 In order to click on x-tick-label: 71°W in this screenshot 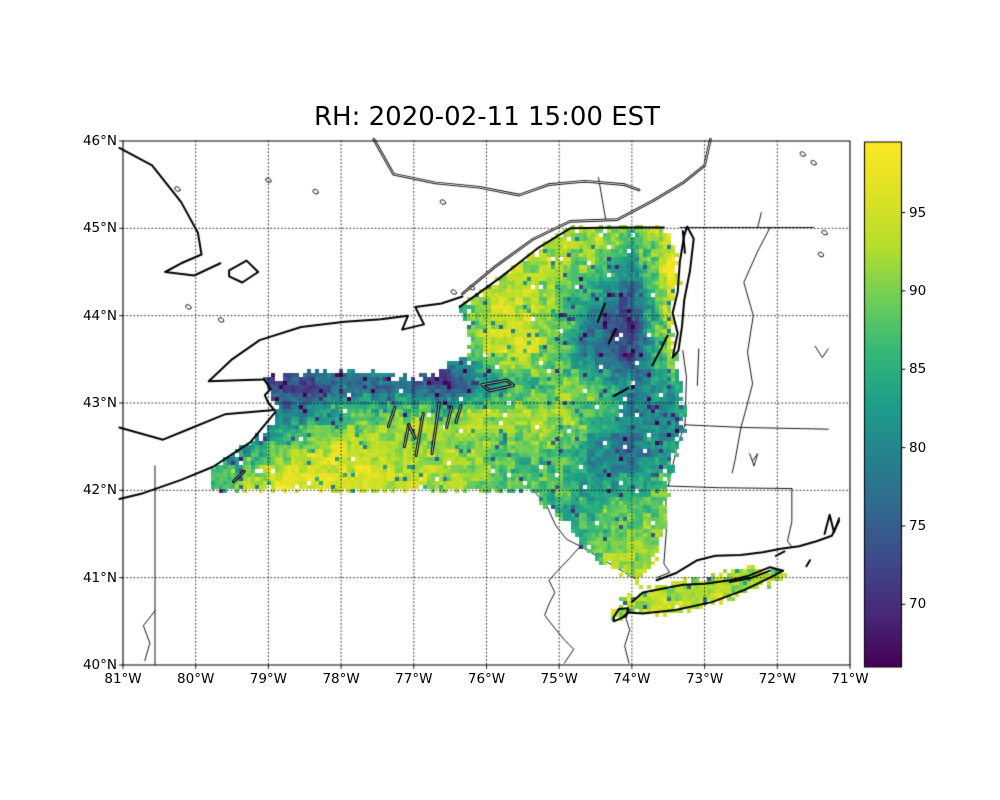, I will do `click(850, 679)`.